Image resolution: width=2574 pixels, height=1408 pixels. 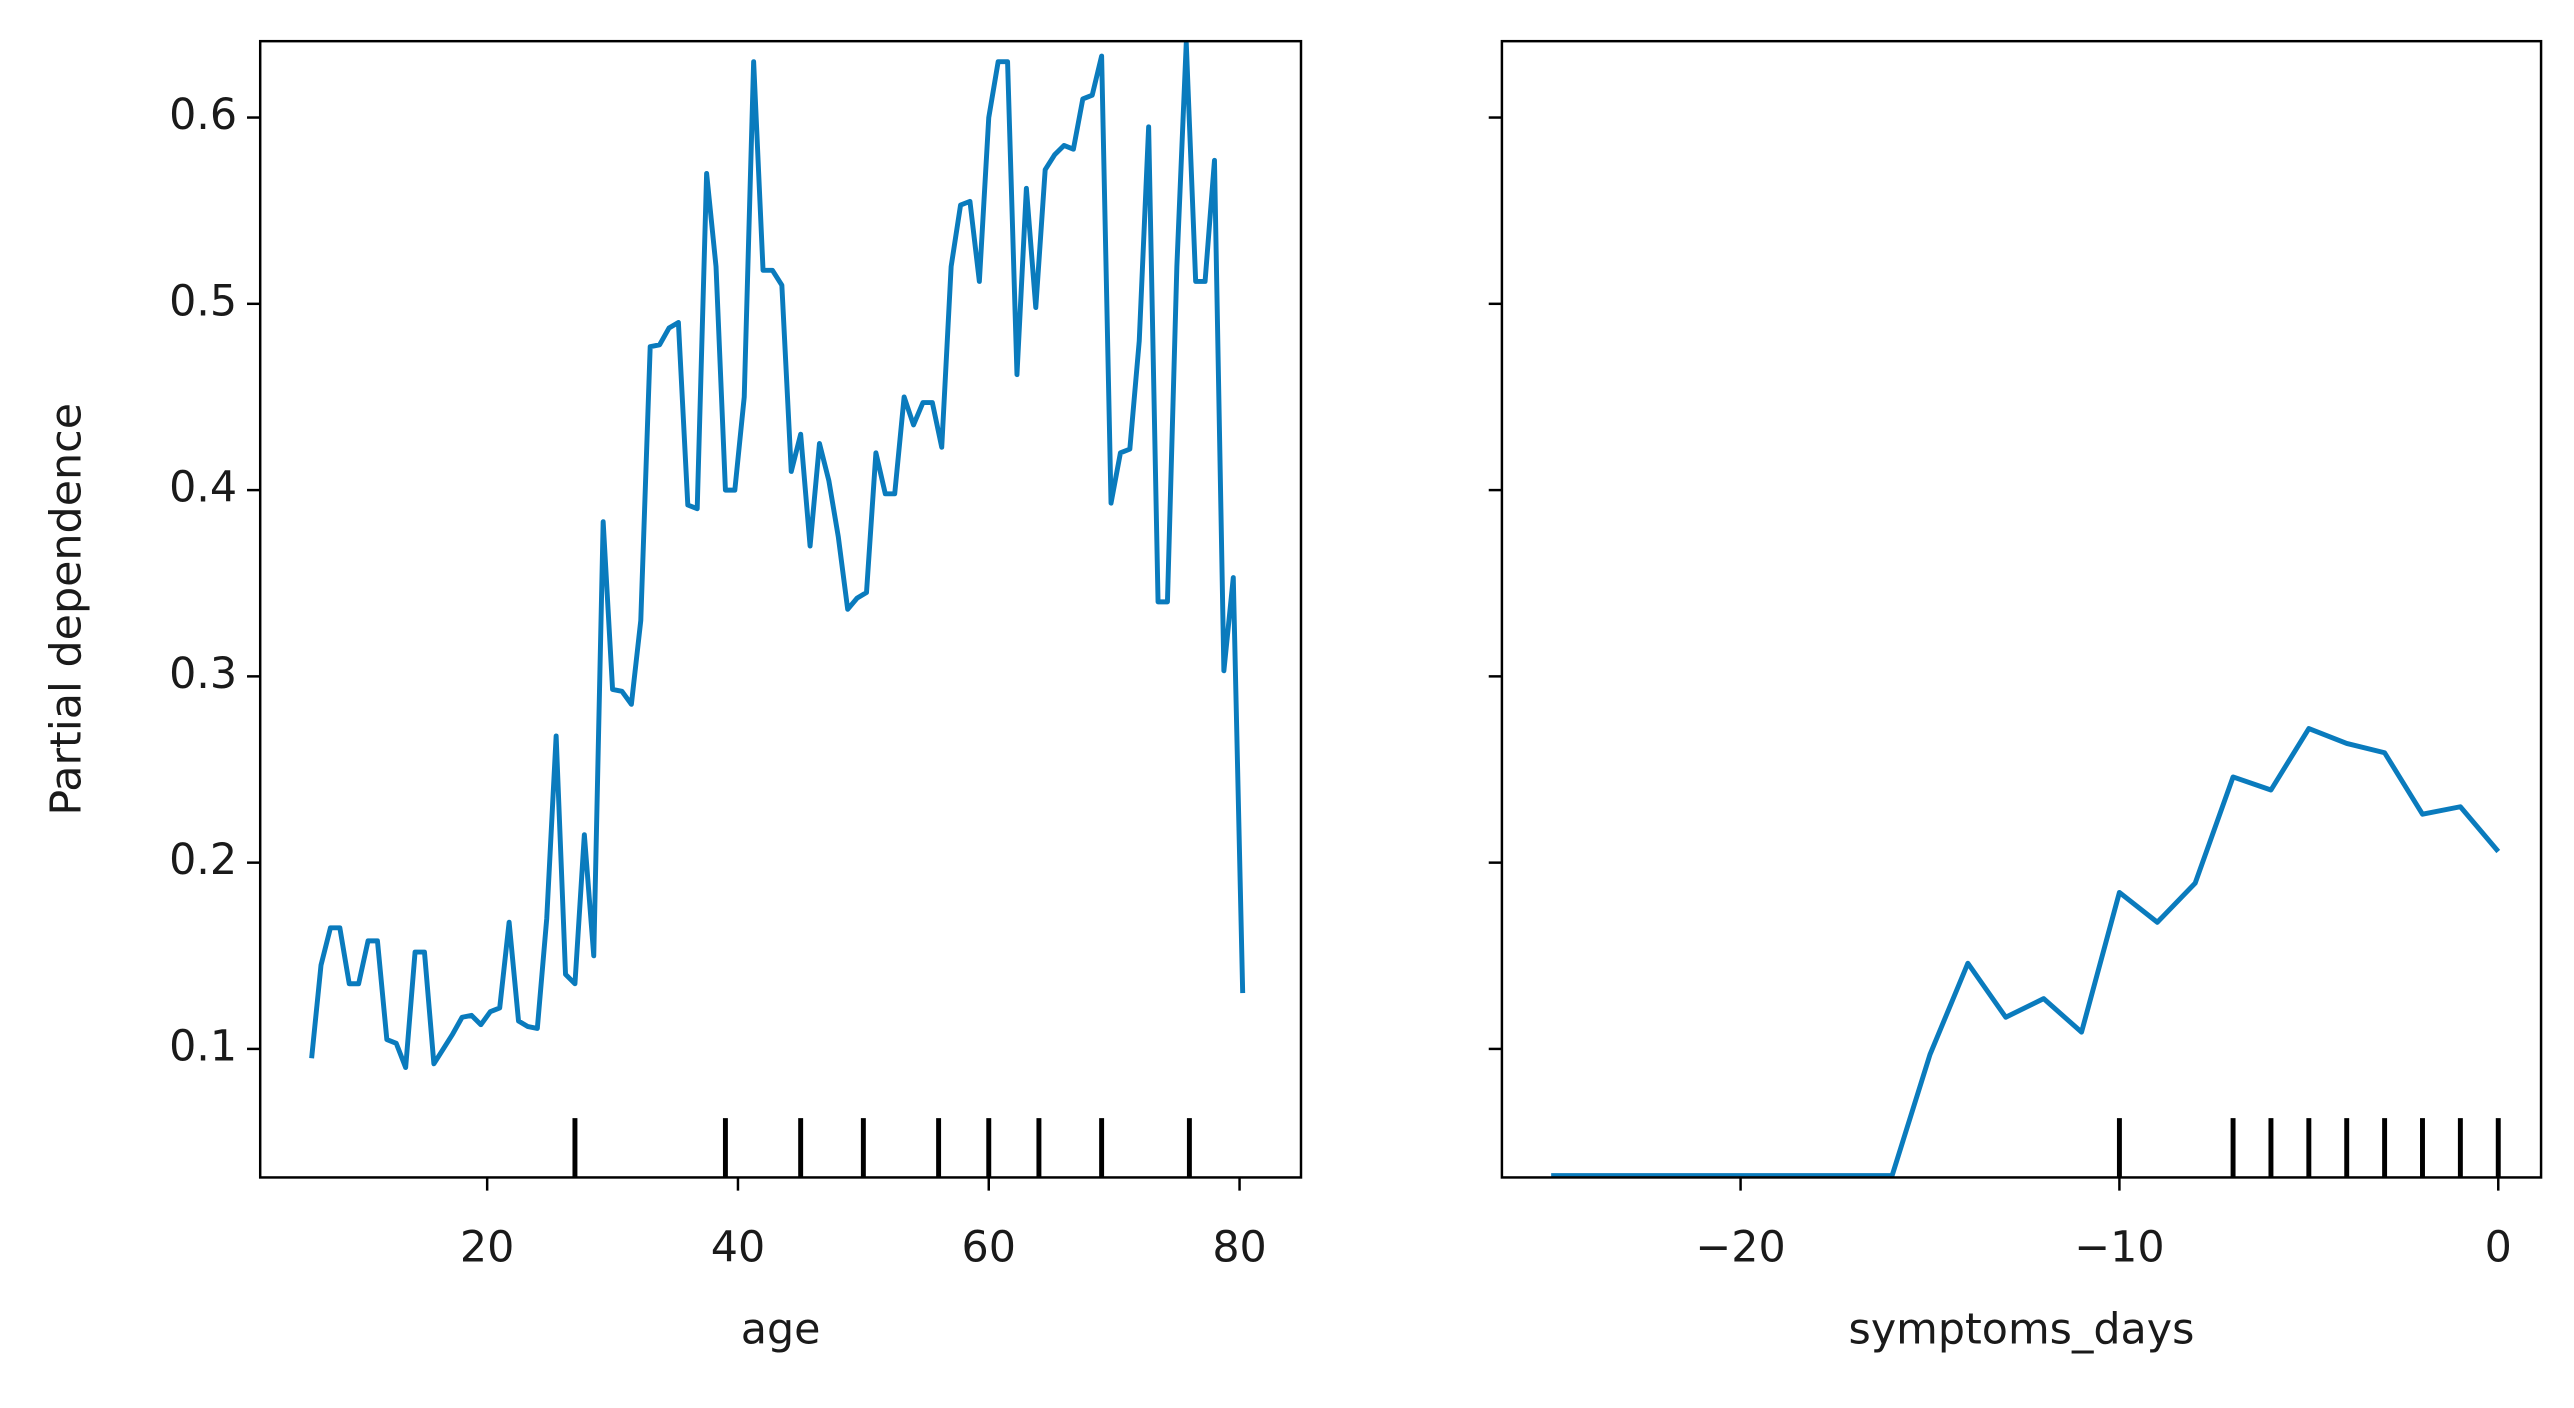 What do you see at coordinates (2498, 1247) in the screenshot?
I see `x-tick-label: 0` at bounding box center [2498, 1247].